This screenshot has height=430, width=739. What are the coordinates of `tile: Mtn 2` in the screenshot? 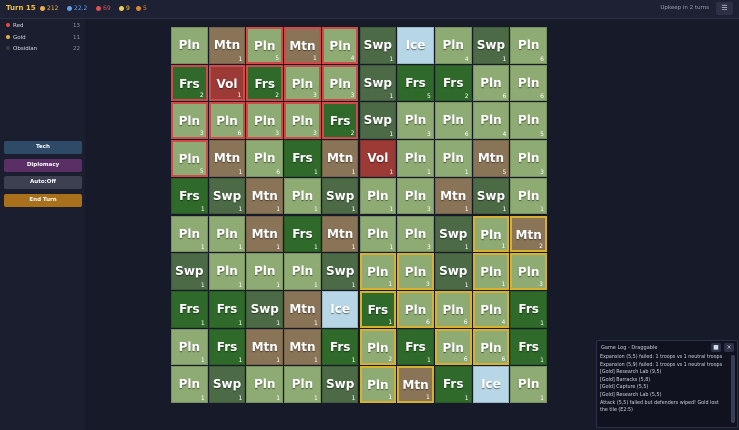 It's located at (528, 234).